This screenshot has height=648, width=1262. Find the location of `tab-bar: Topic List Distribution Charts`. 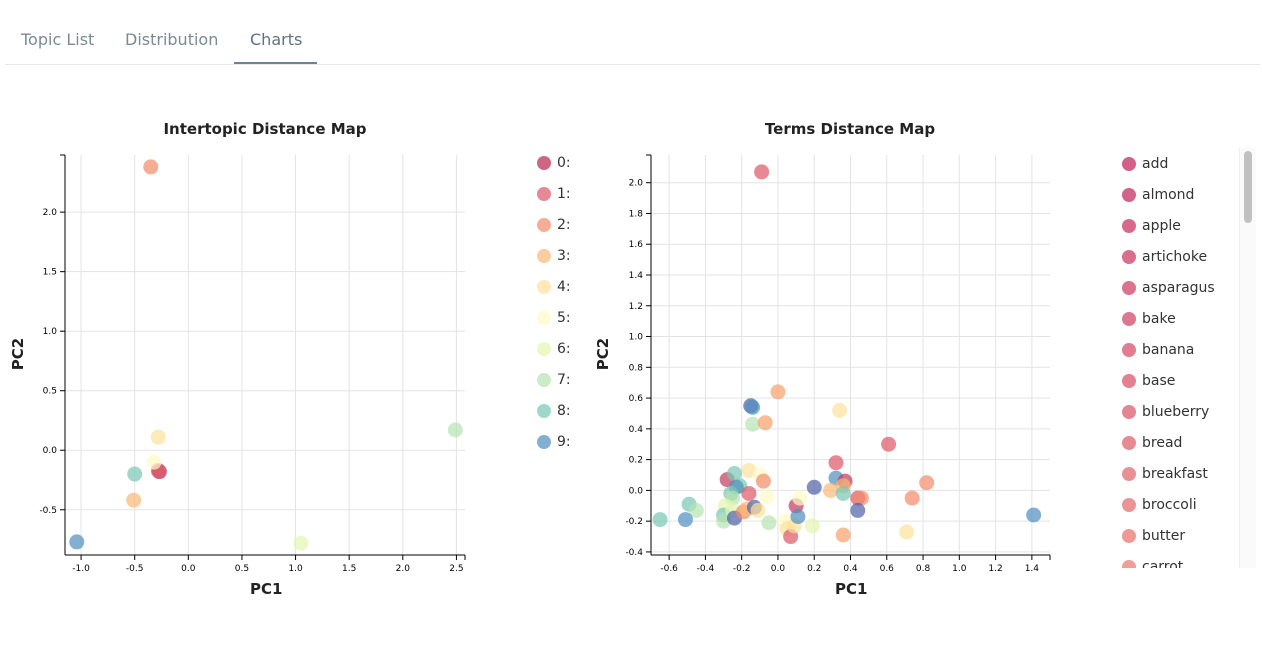

tab-bar: Topic List Distribution Charts is located at coordinates (632, 32).